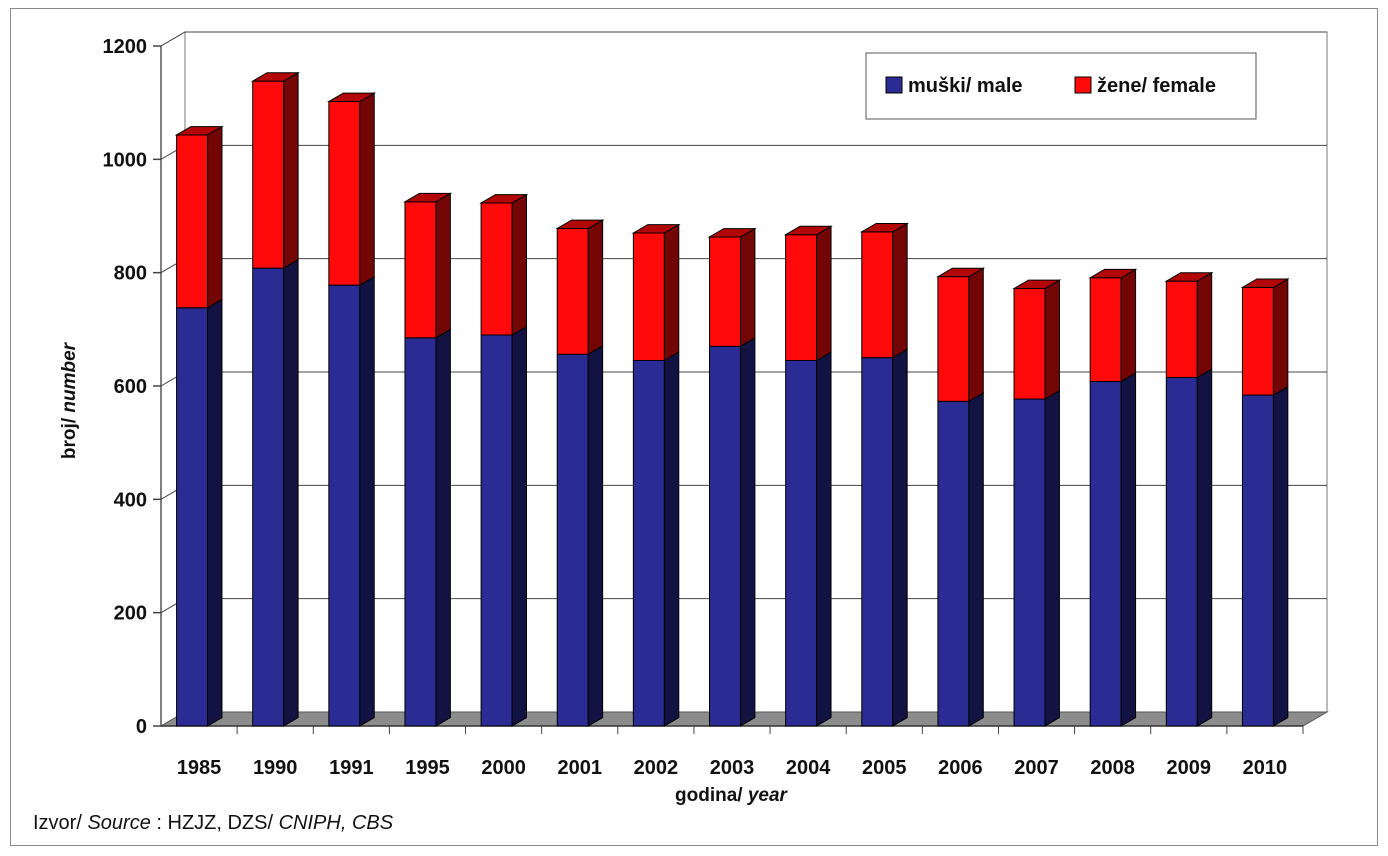 This screenshot has height=856, width=1388. What do you see at coordinates (884, 227) in the screenshot?
I see `bar-top-2005` at bounding box center [884, 227].